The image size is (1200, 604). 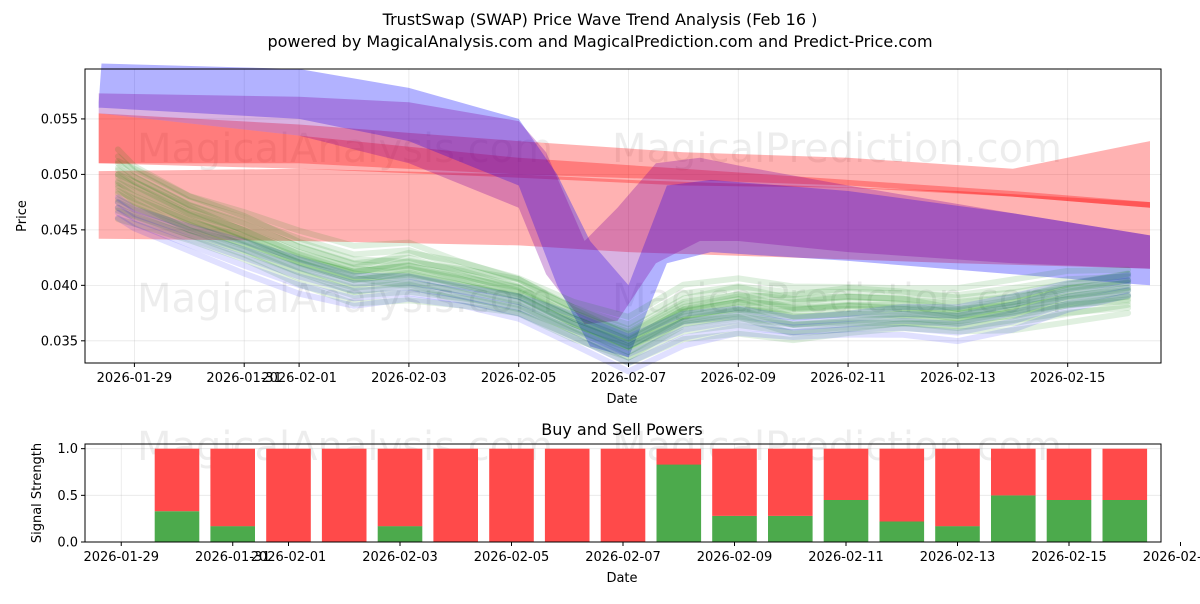 I want to click on price-y-label: Price, so click(x=22, y=216).